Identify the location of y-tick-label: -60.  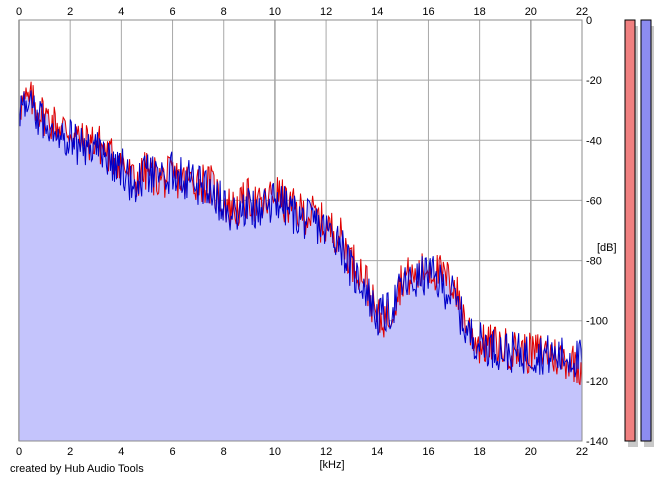
(594, 201).